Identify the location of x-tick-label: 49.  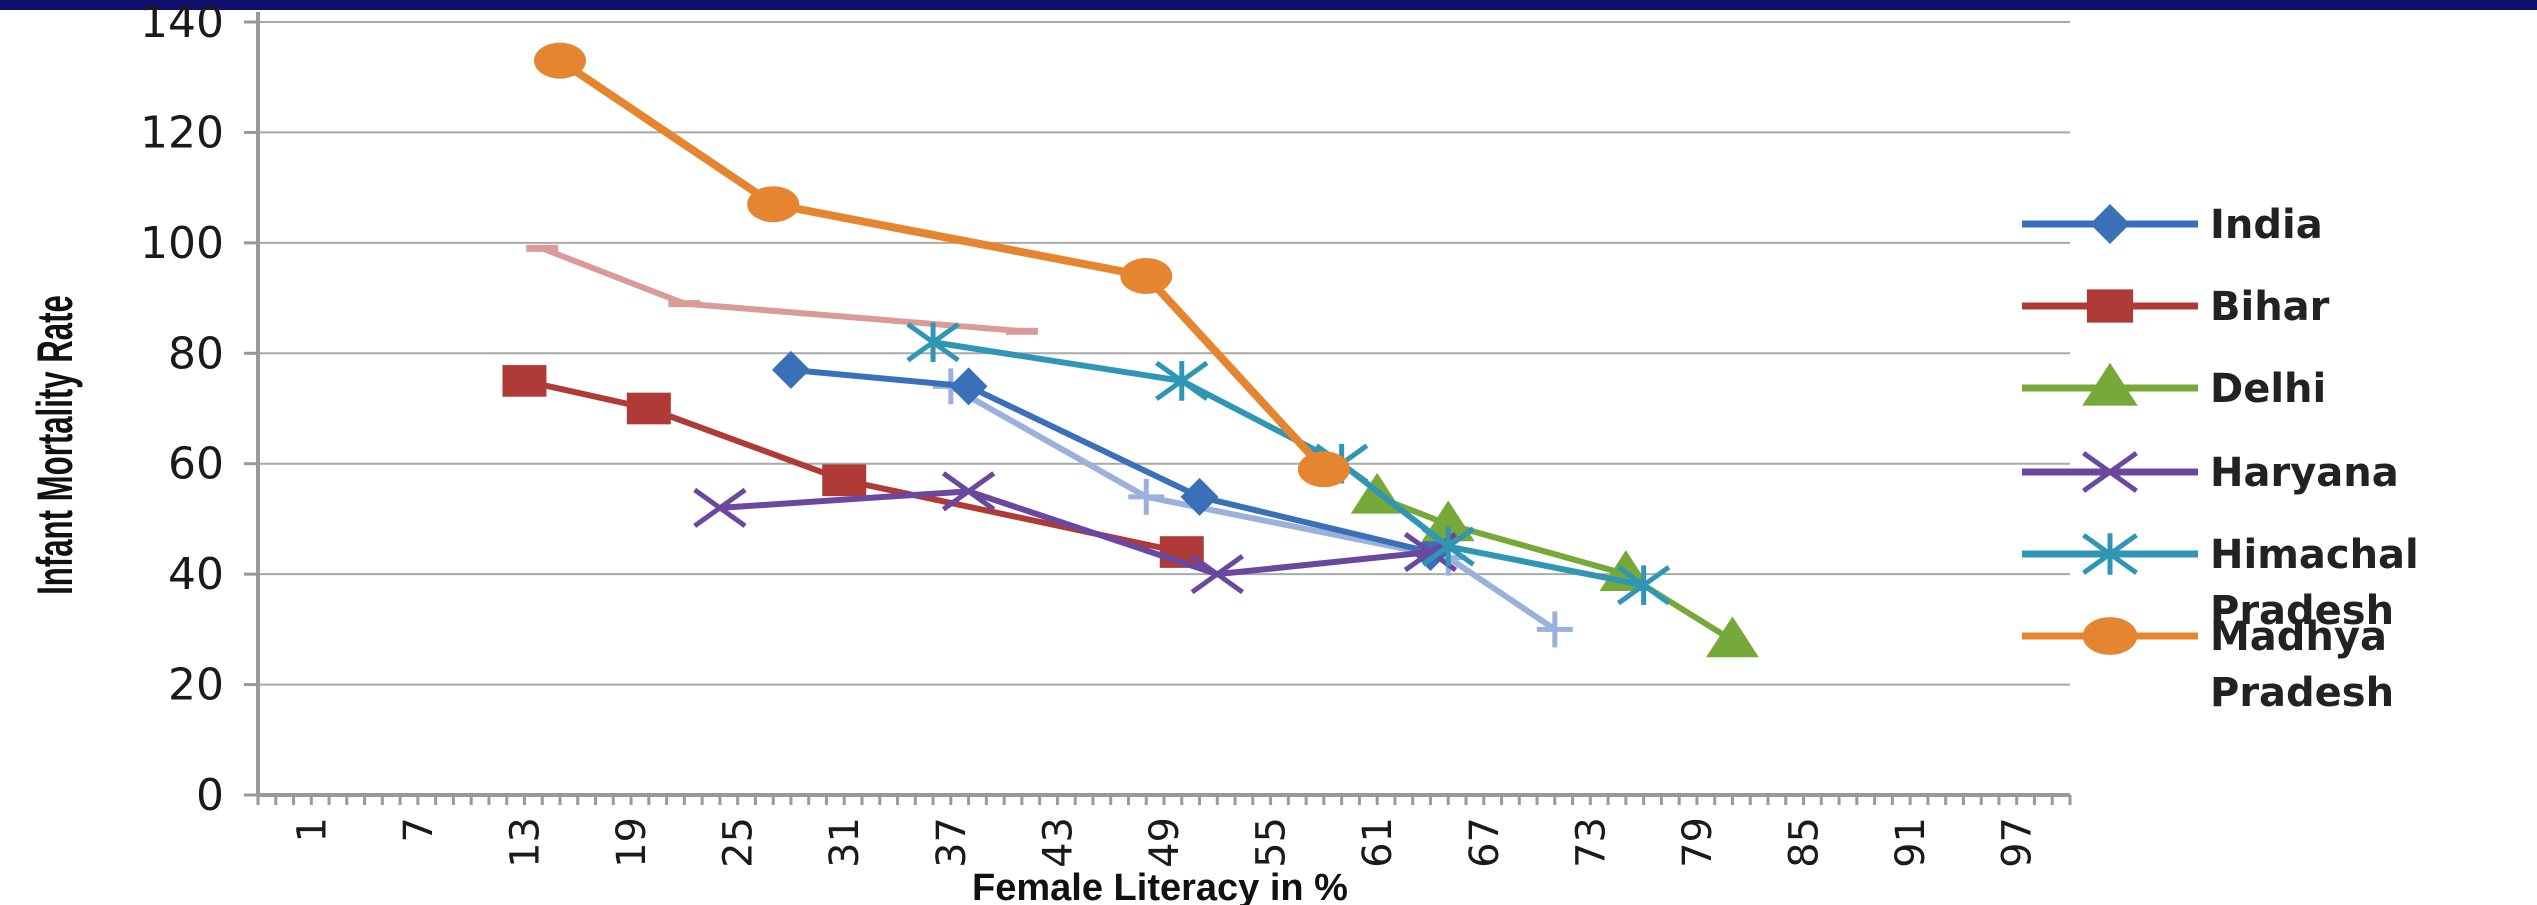
(1165, 842).